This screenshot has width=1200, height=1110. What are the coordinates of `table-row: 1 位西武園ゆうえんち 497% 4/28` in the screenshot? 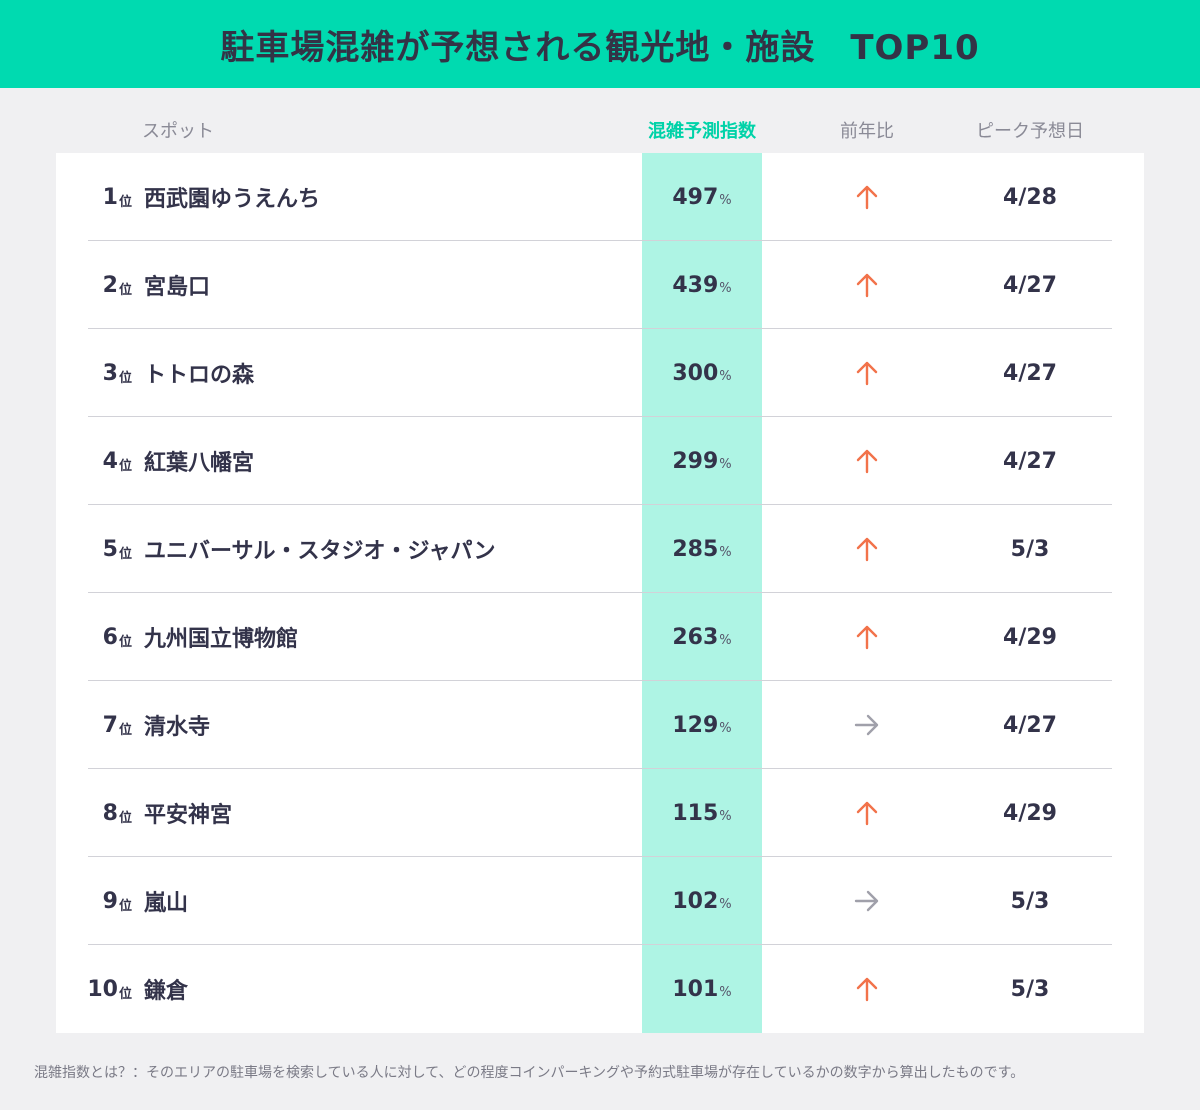 It's located at (600, 197).